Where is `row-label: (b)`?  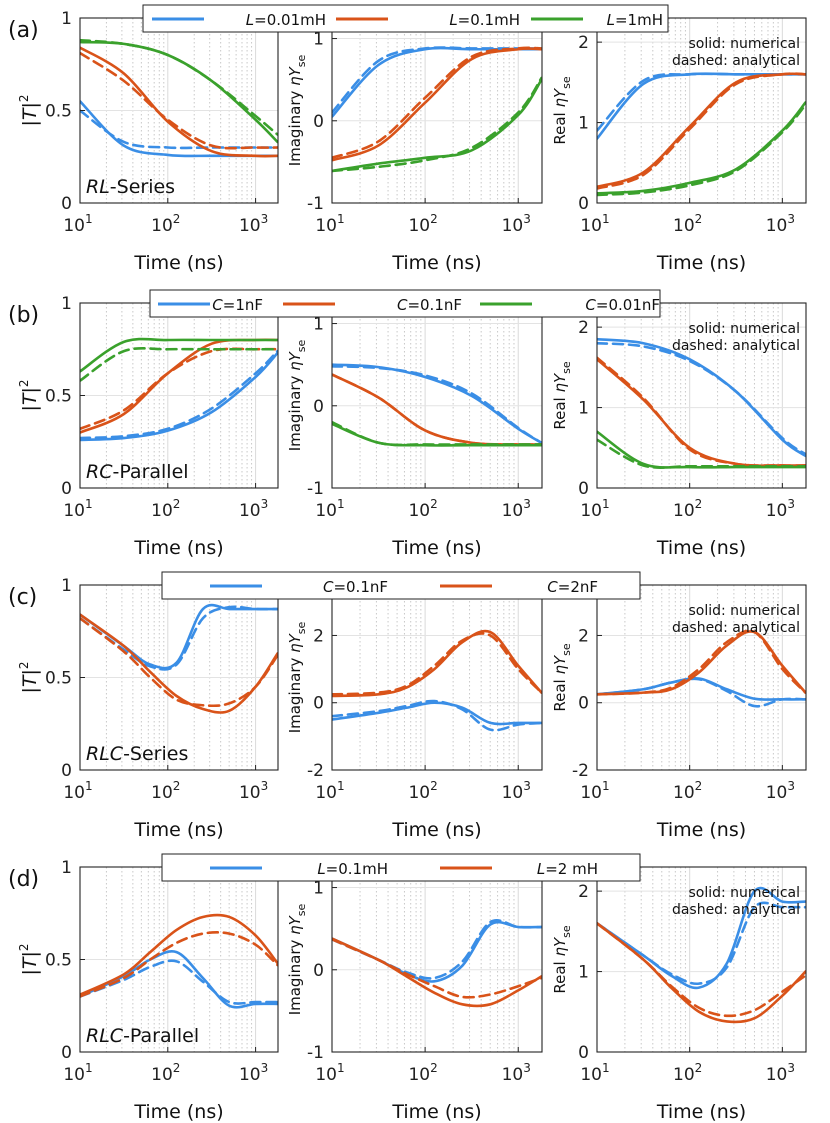 row-label: (b) is located at coordinates (23, 315).